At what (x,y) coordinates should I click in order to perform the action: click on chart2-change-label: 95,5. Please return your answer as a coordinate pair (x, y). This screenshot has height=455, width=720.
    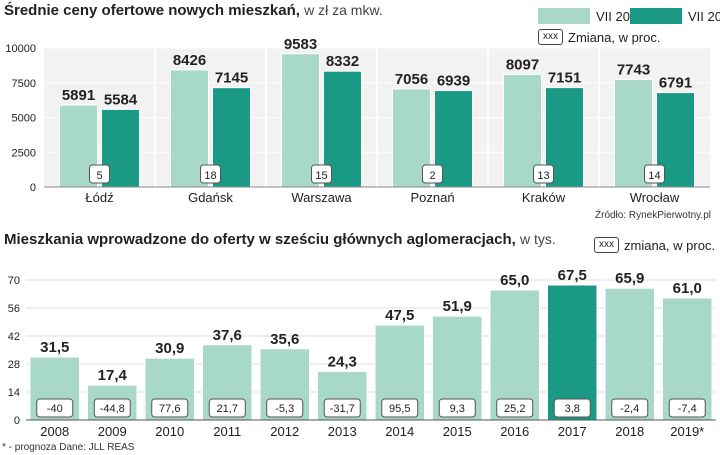
    Looking at the image, I should click on (399, 409).